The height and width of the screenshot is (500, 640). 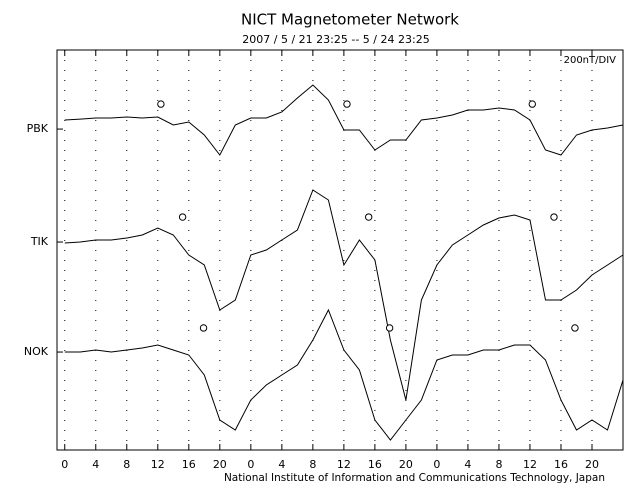 What do you see at coordinates (350, 20) in the screenshot?
I see `chart-title: NICT Magnetometer Network` at bounding box center [350, 20].